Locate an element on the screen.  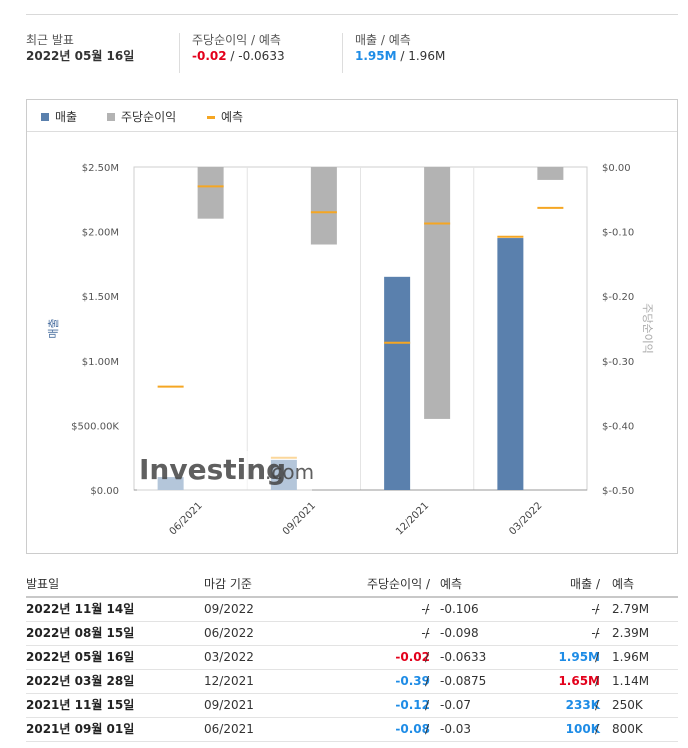
right-axis-tick-label: $-0.10 is located at coordinates (618, 233).